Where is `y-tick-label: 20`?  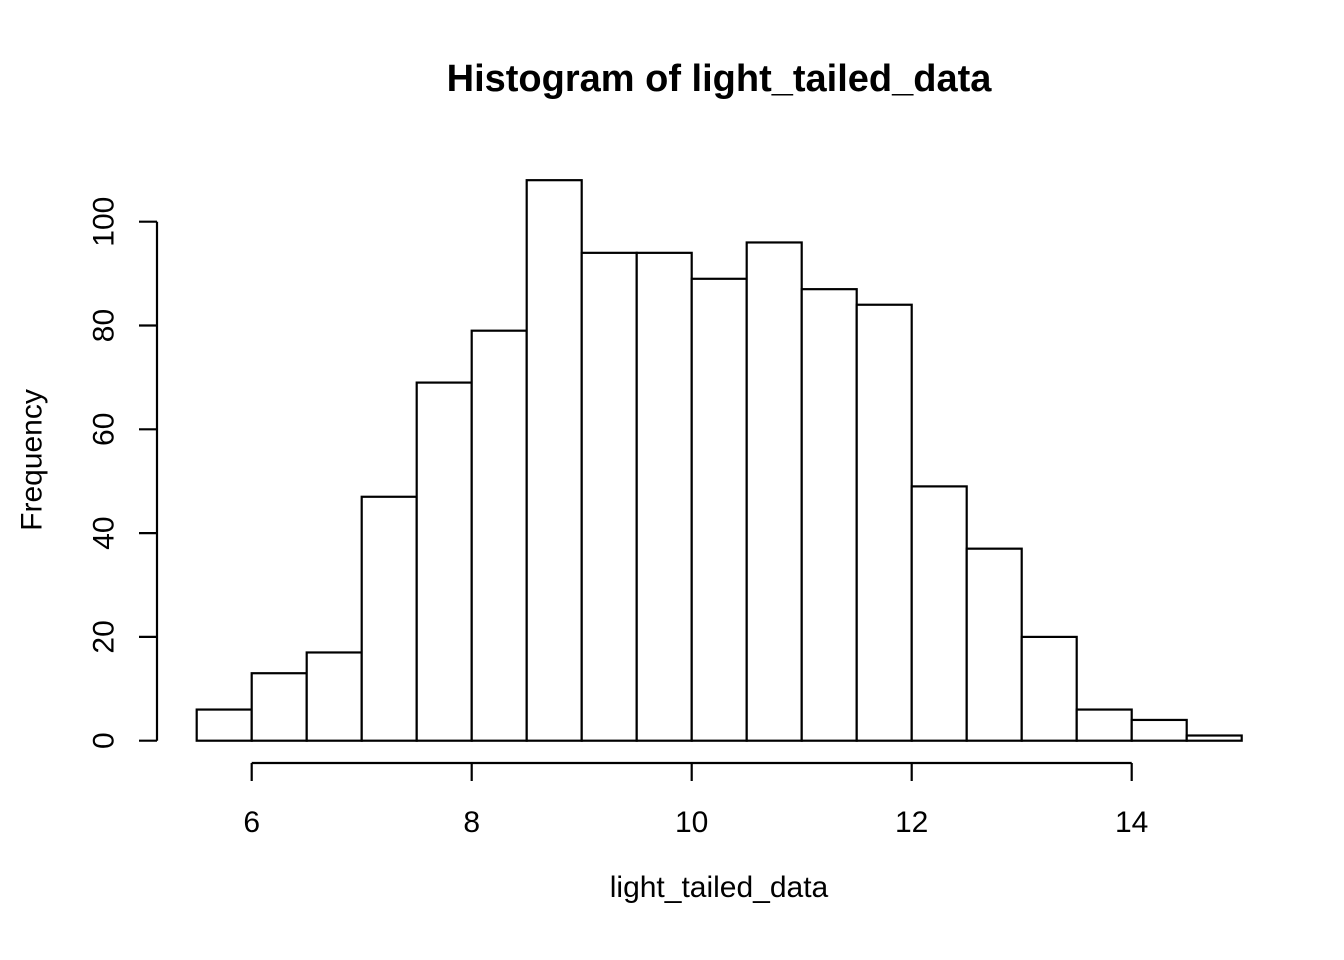
y-tick-label: 20 is located at coordinates (104, 636).